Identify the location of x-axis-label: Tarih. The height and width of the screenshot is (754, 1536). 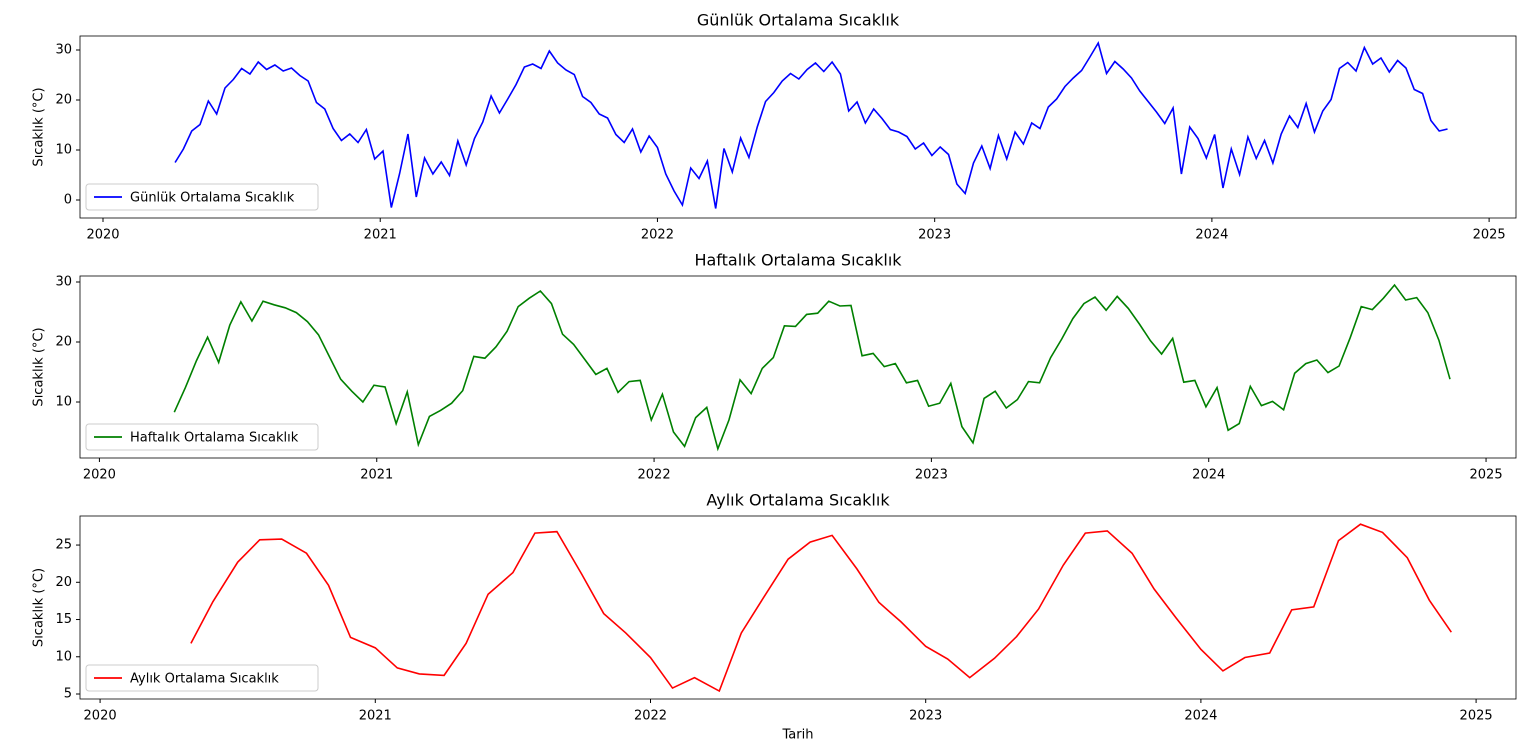
(798, 735).